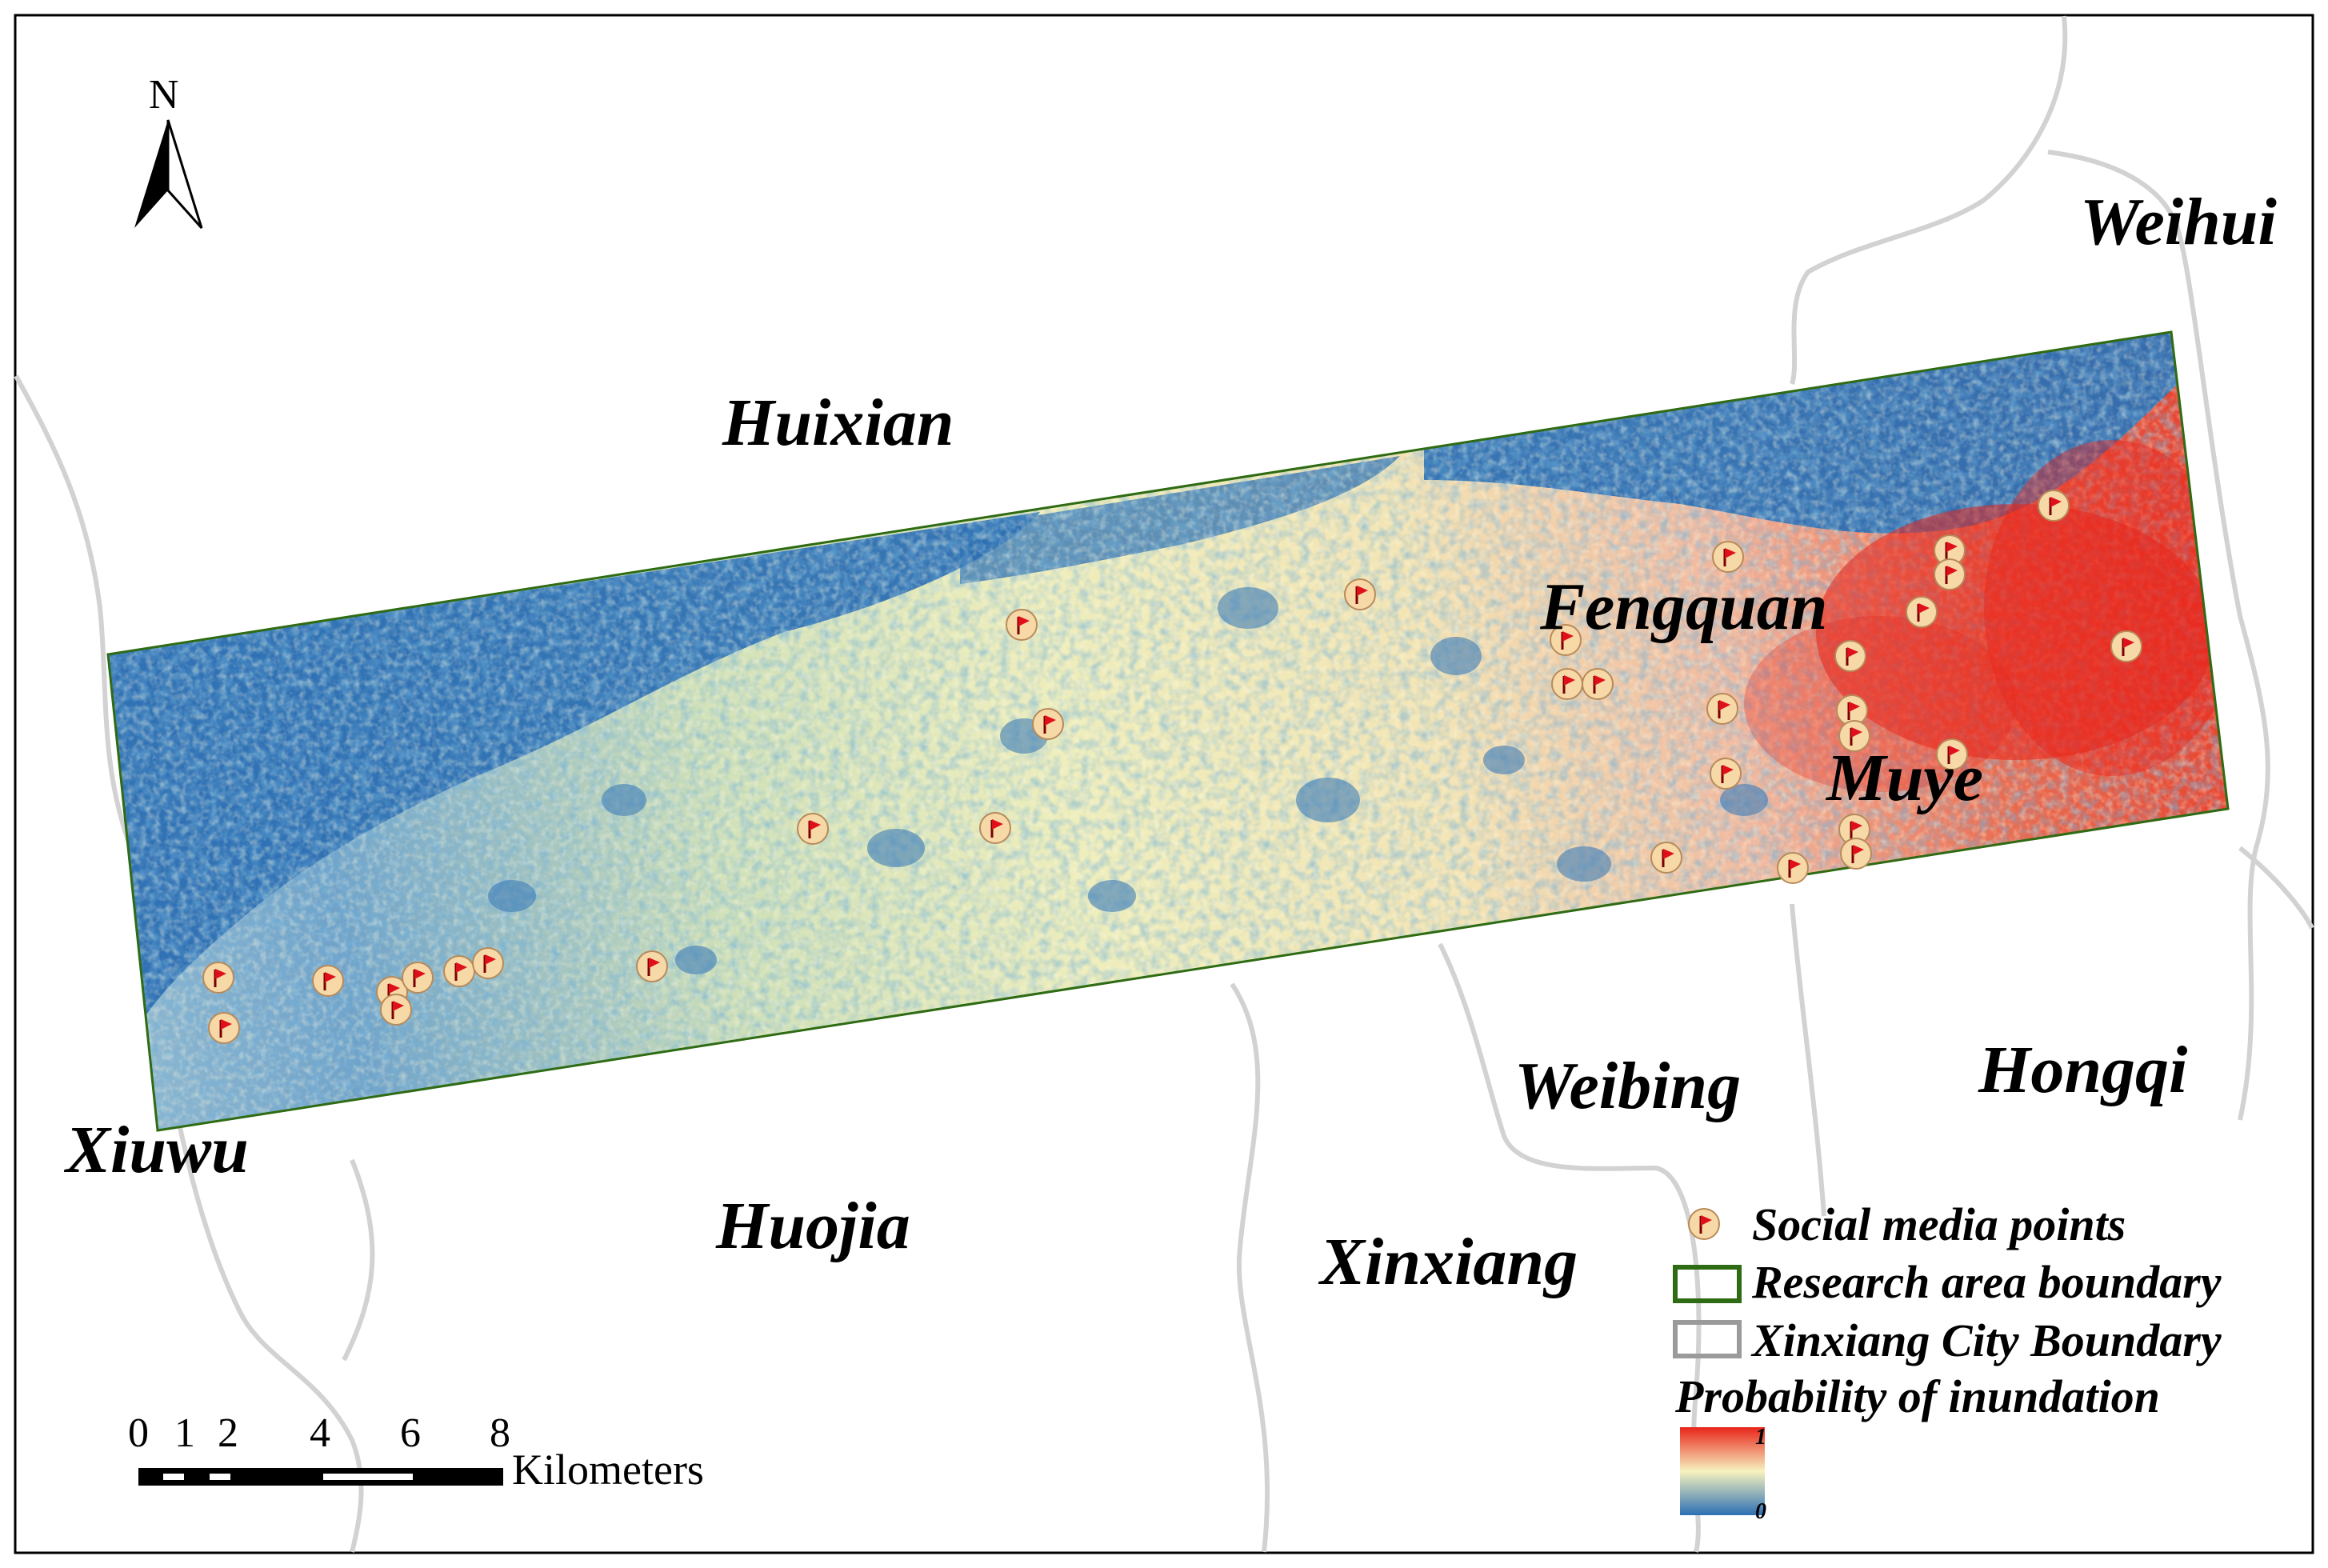 Image resolution: width=2328 pixels, height=1568 pixels. Describe the element at coordinates (320, 1433) in the screenshot. I see `scale-tick-4: 4` at that location.